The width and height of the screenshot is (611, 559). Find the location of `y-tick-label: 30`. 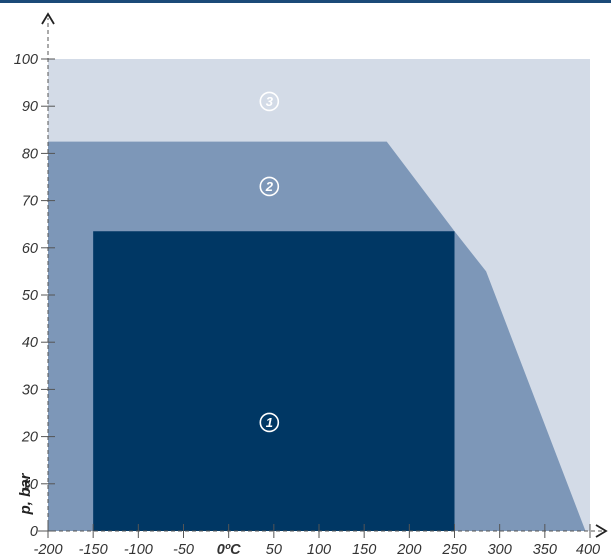

y-tick-label: 30 is located at coordinates (30, 390).